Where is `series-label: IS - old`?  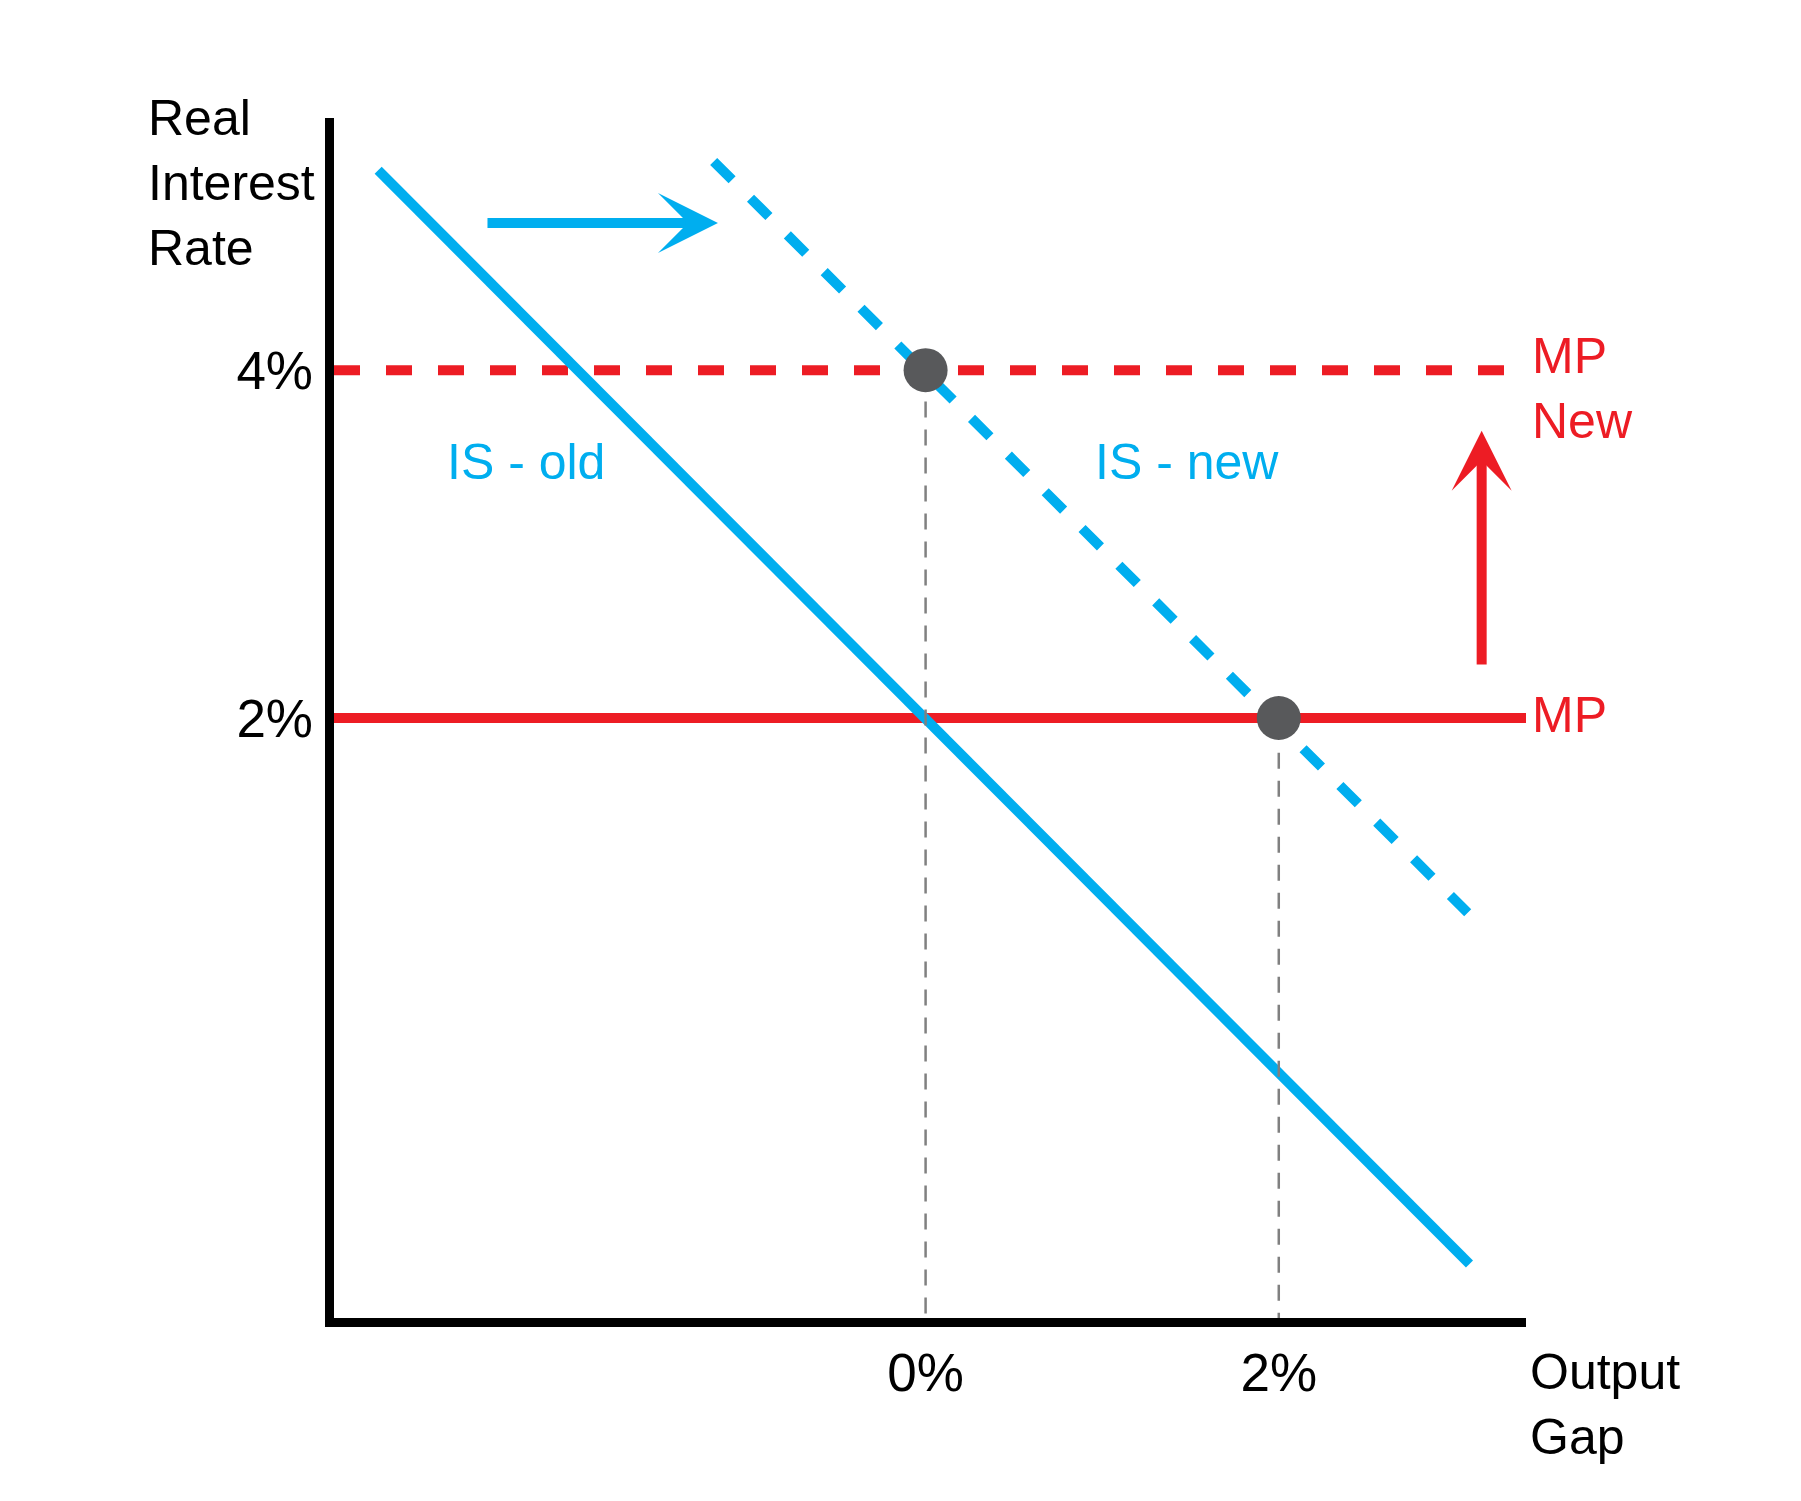
series-label: IS - old is located at coordinates (526, 462).